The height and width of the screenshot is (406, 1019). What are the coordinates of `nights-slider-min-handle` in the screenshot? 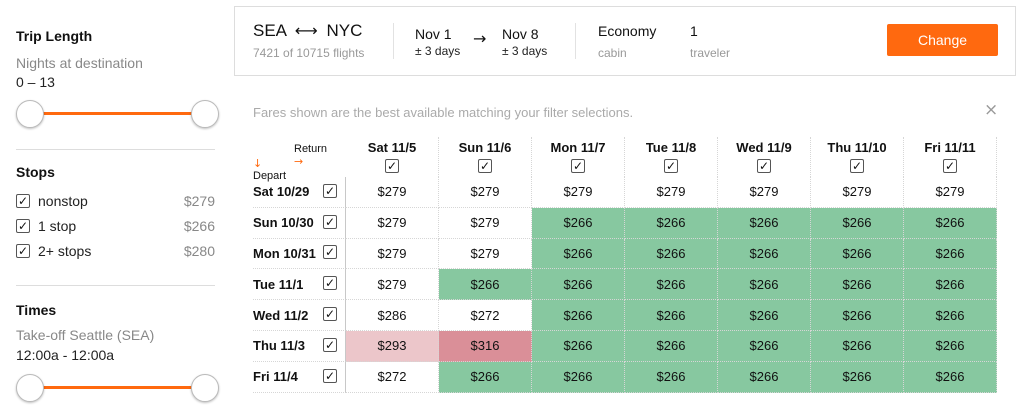 It's located at (30, 114).